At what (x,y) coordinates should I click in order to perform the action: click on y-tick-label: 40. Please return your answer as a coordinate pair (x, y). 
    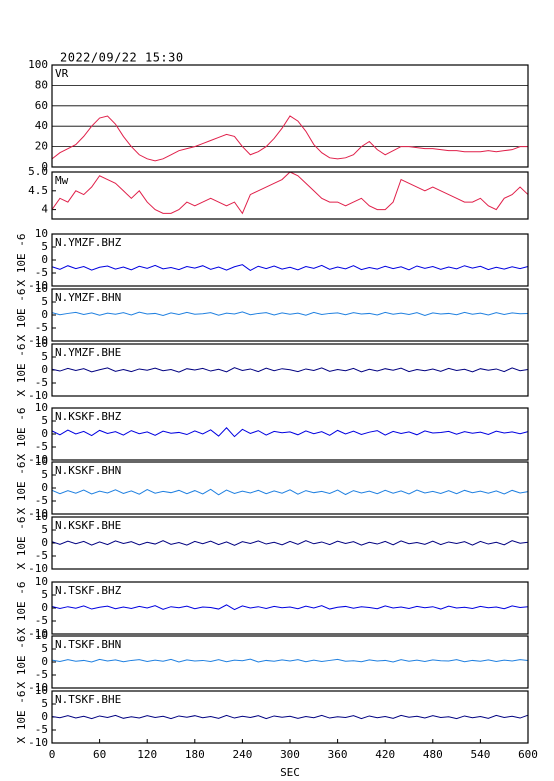
    Looking at the image, I should click on (41, 125).